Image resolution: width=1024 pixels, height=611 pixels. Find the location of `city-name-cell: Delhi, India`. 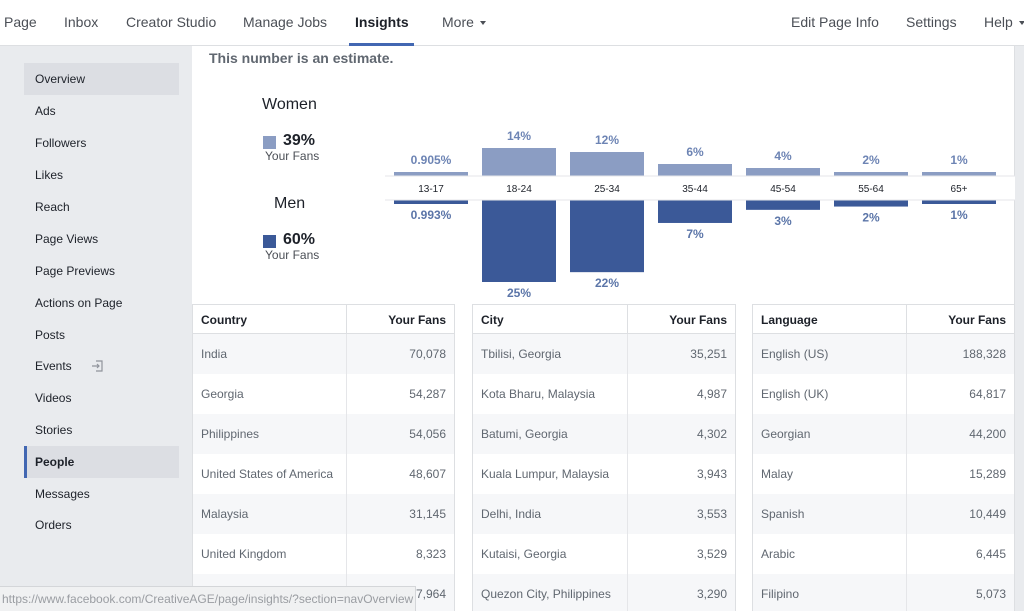

city-name-cell: Delhi, India is located at coordinates (511, 514).